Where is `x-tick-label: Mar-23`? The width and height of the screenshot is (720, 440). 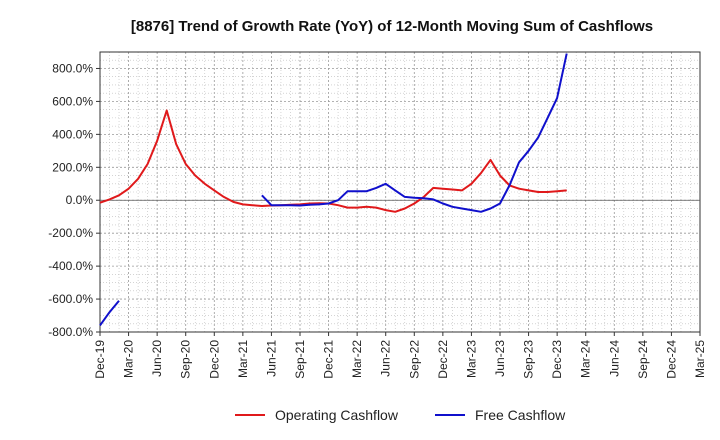 x-tick-label: Mar-23 is located at coordinates (471, 359).